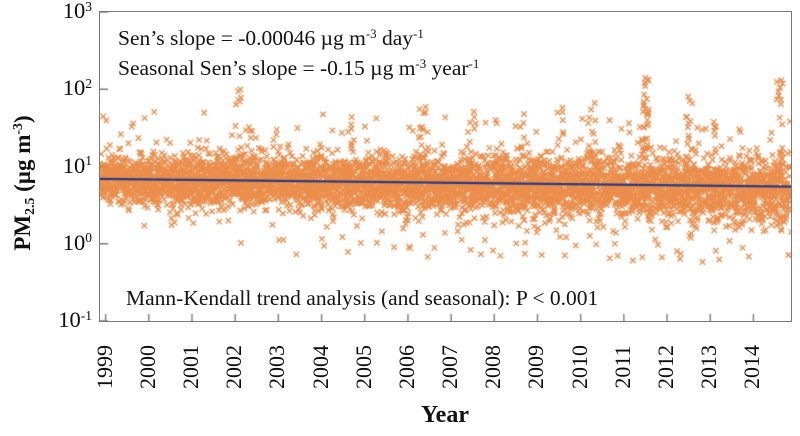 The image size is (800, 436). I want to click on x-tick-label-2006: 2006, so click(406, 367).